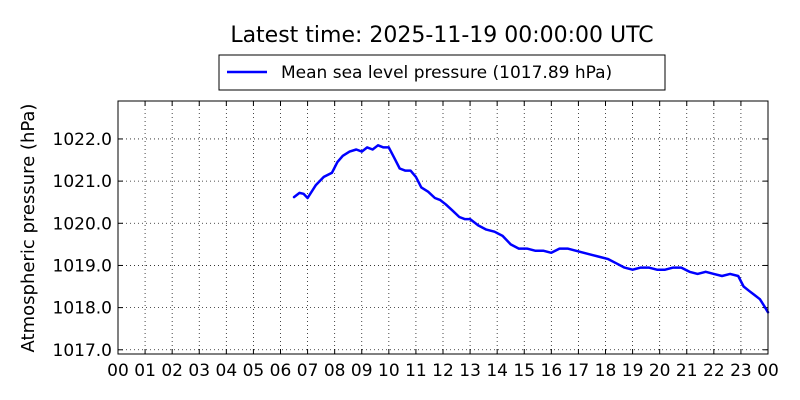  Describe the element at coordinates (172, 371) in the screenshot. I see `x-tick-label: 02` at that location.